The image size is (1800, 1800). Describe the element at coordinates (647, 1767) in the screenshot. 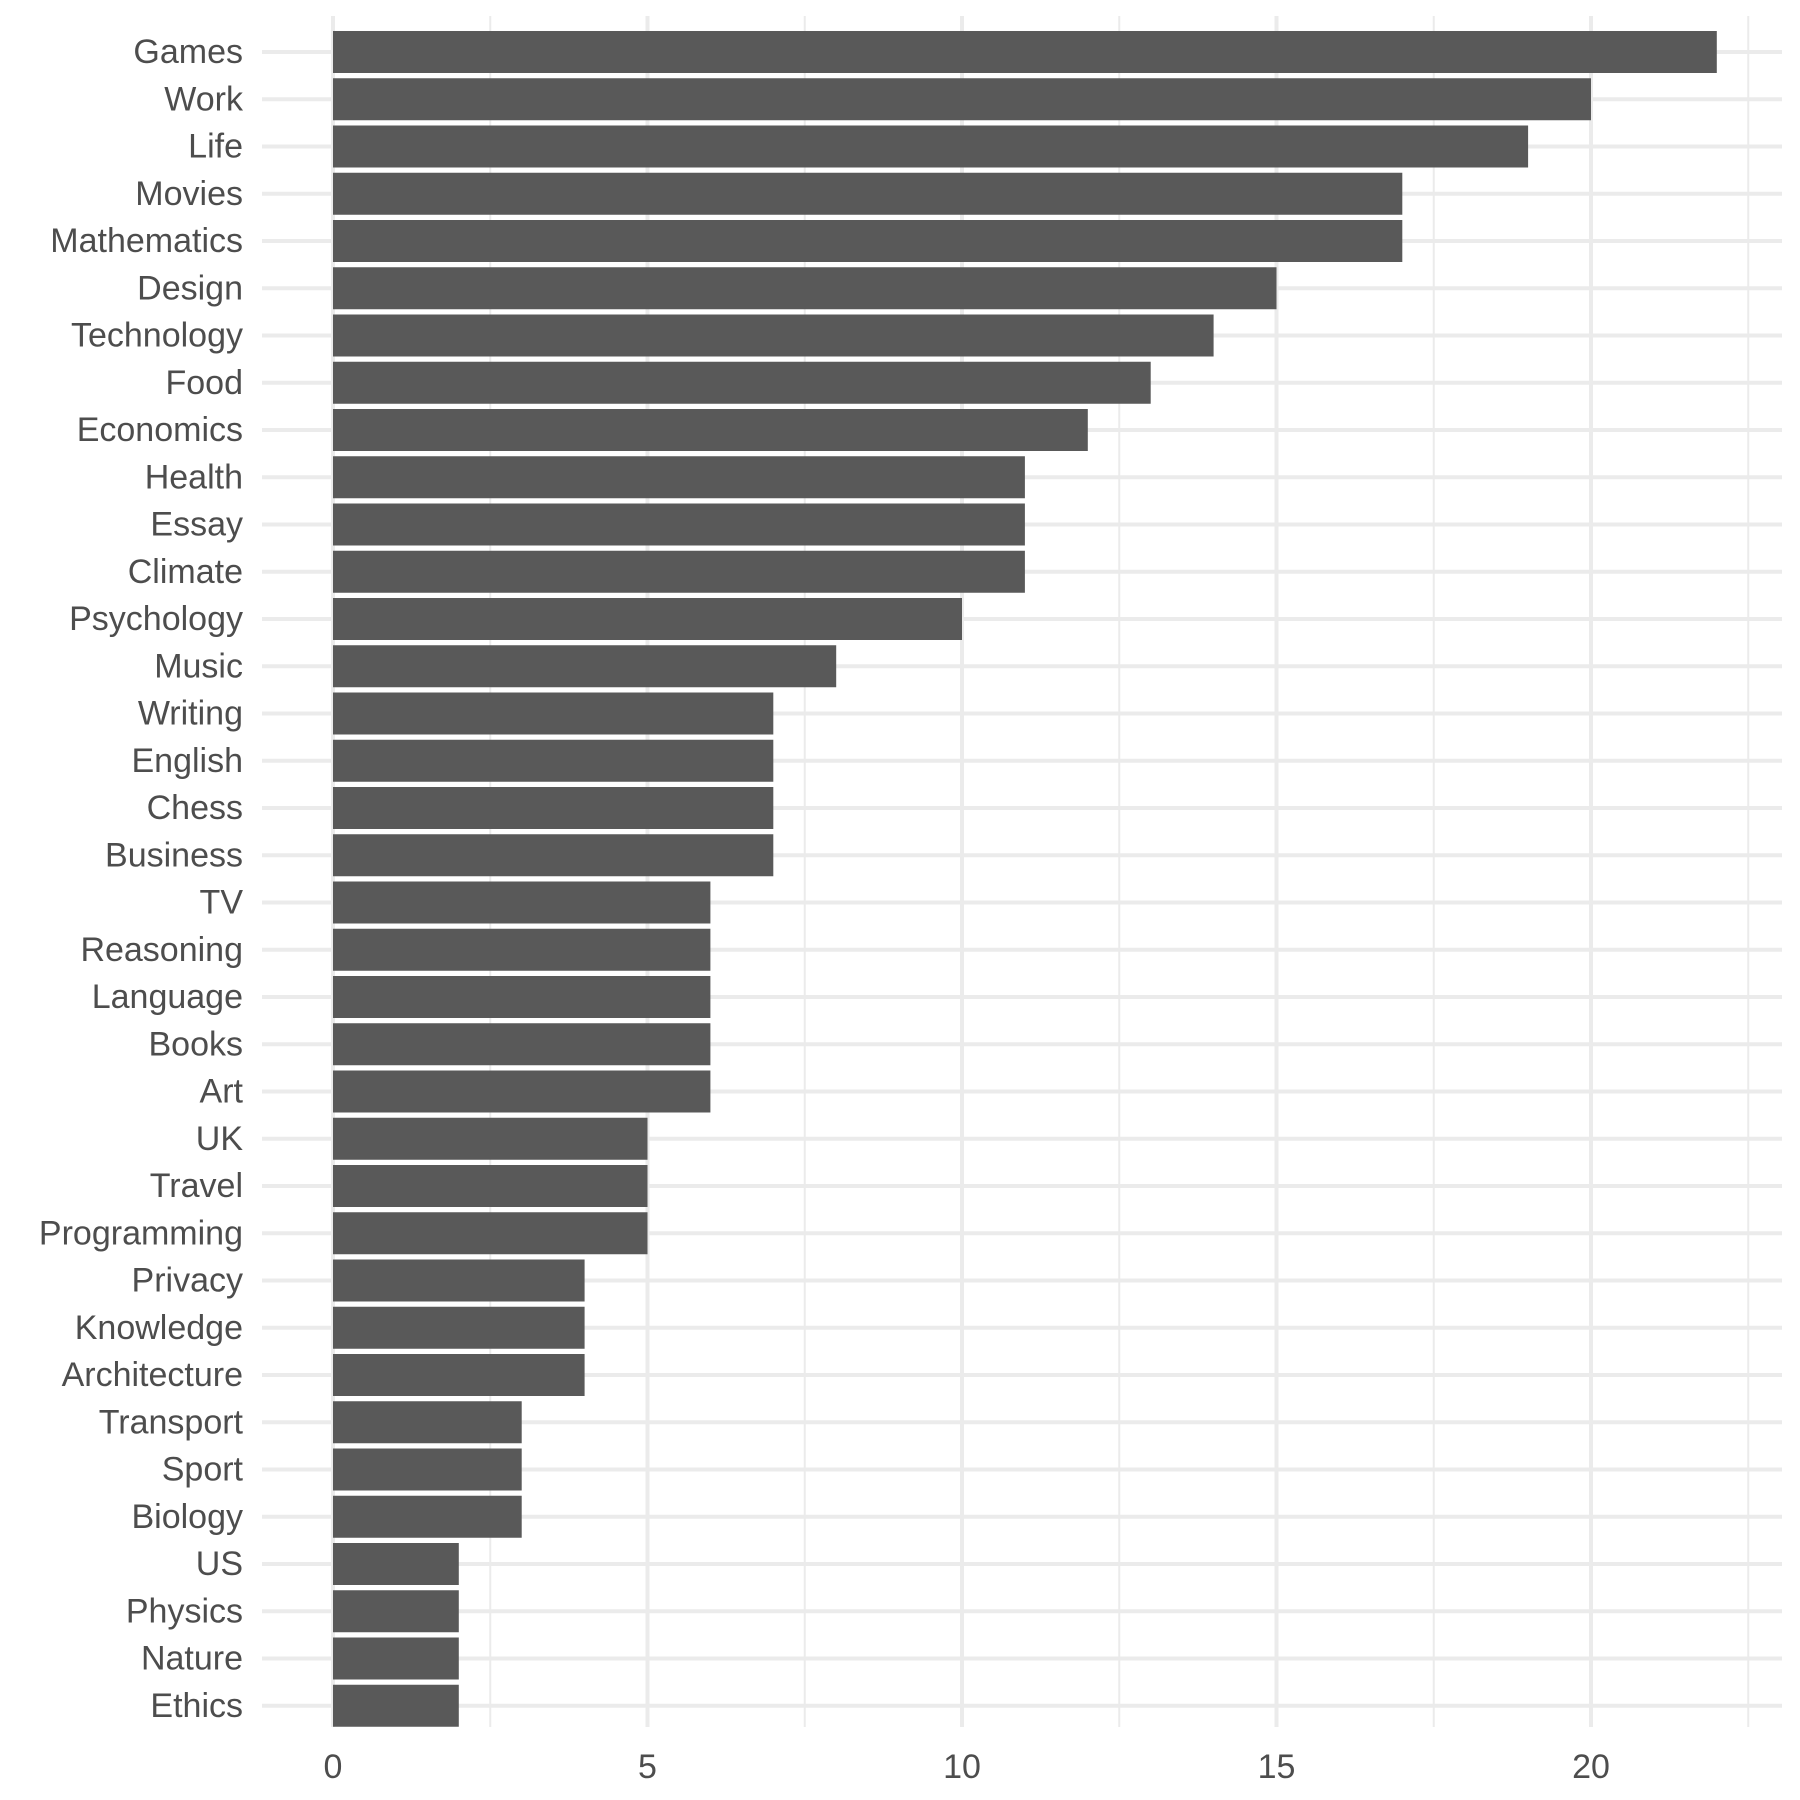

I see `x-tick-label: 5` at that location.